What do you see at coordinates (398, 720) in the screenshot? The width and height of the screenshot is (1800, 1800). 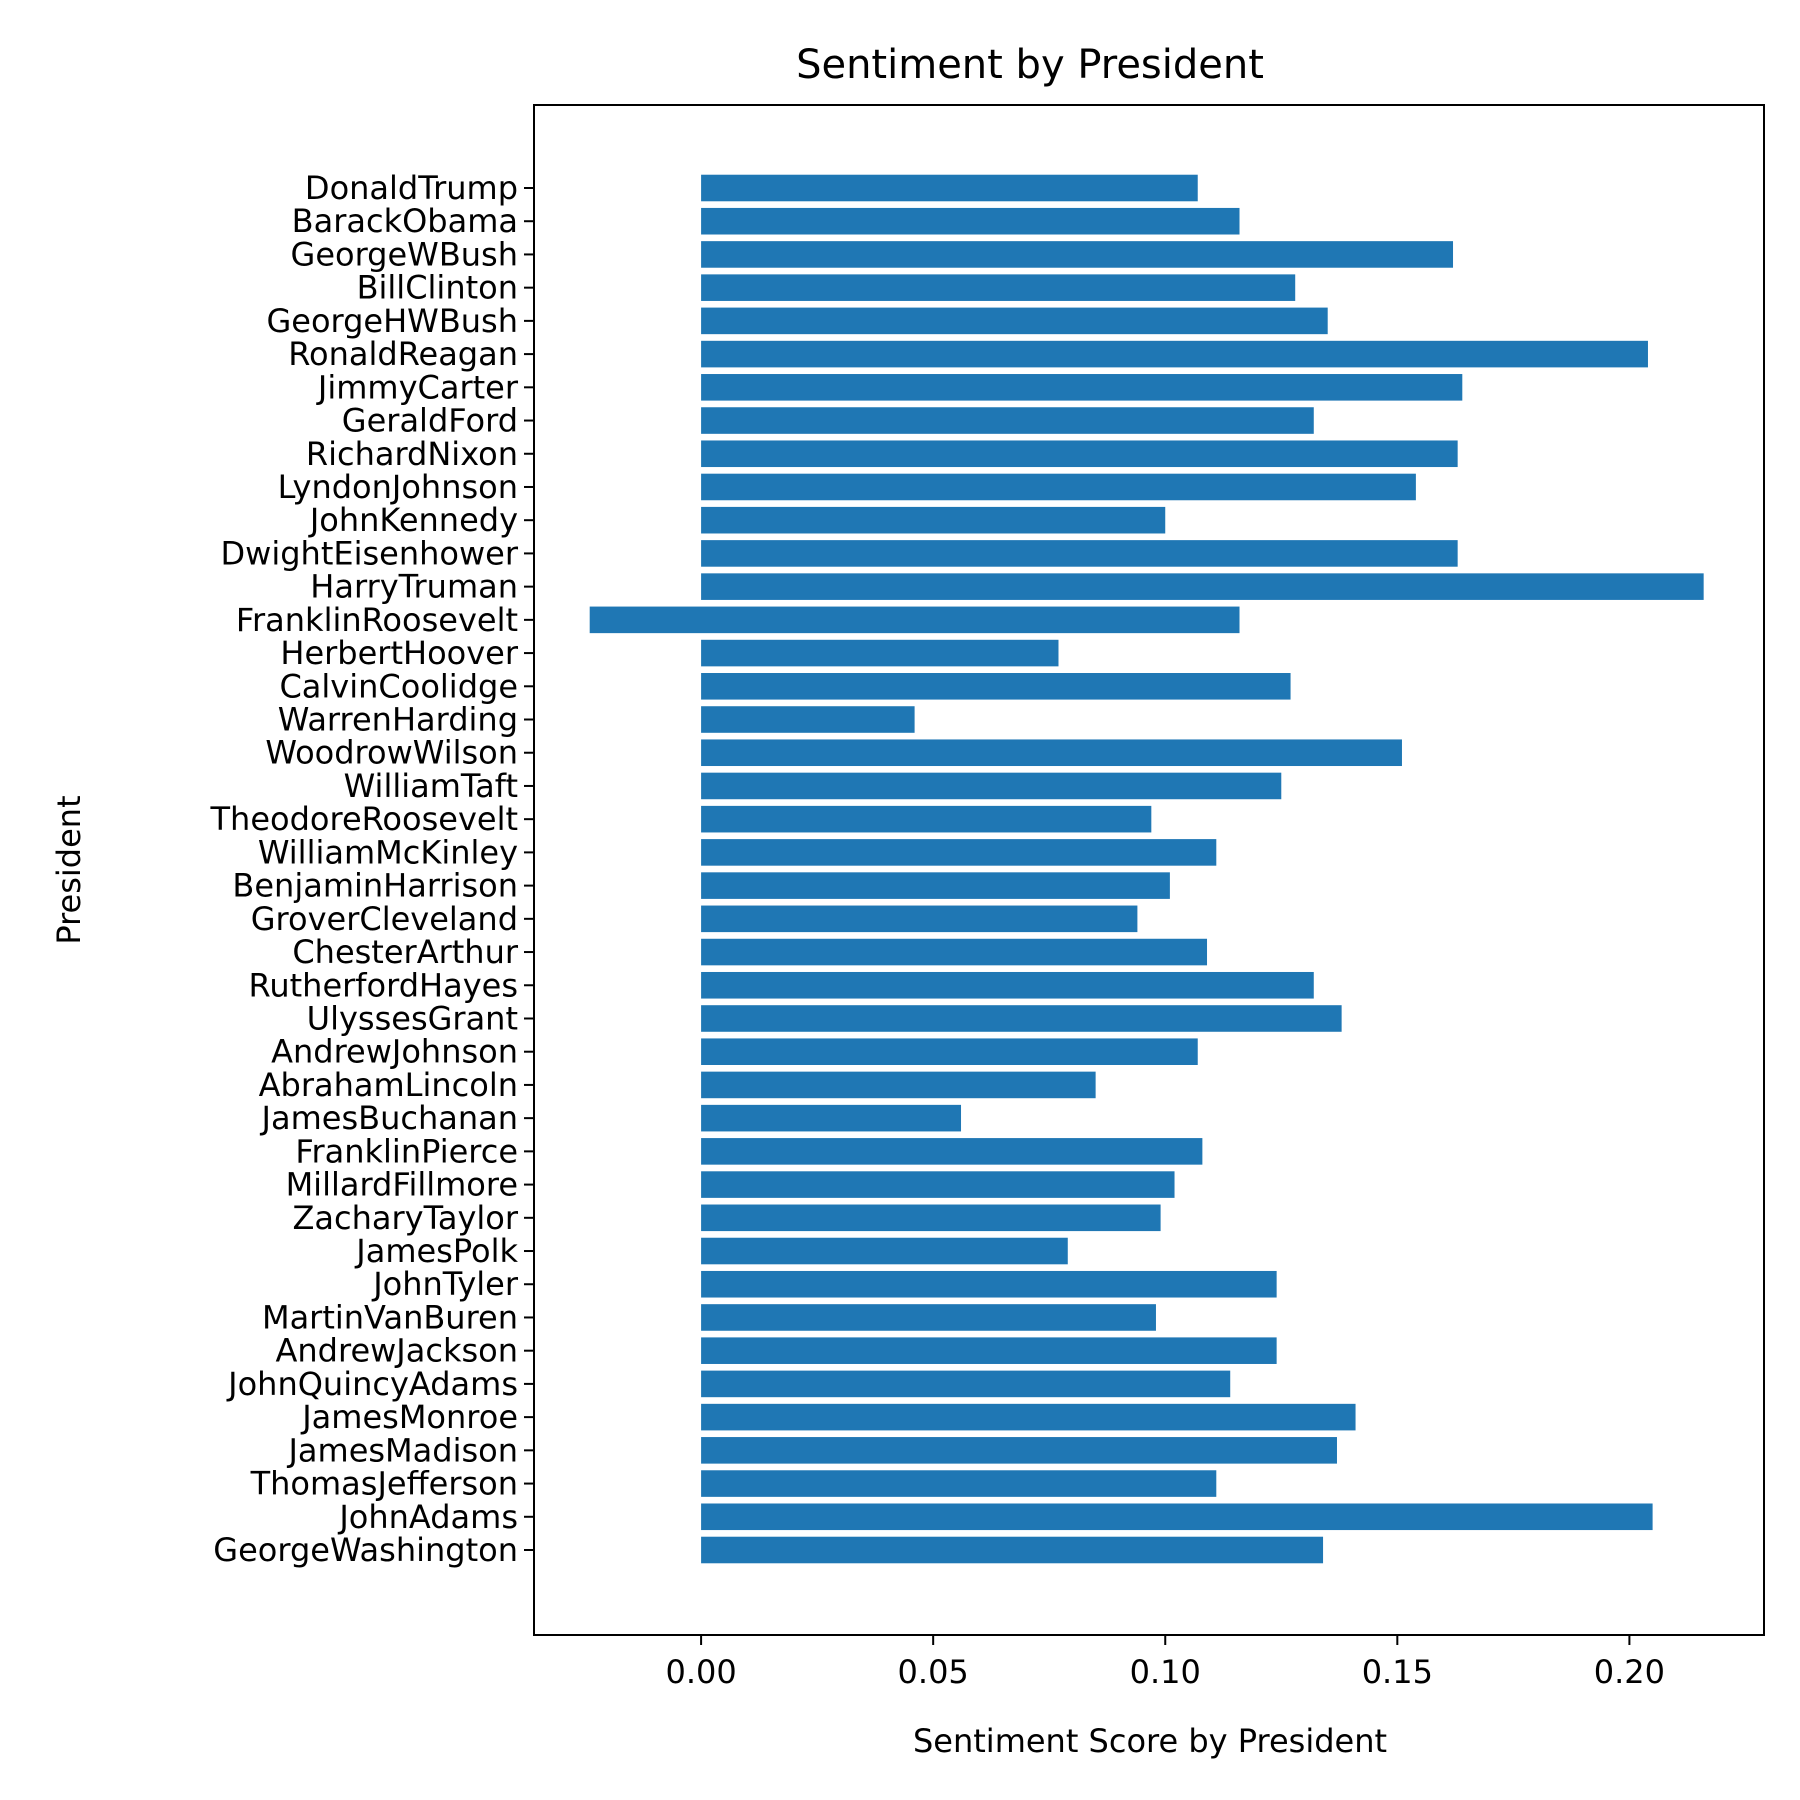 I see `y-tick-label: WarrenHarding` at bounding box center [398, 720].